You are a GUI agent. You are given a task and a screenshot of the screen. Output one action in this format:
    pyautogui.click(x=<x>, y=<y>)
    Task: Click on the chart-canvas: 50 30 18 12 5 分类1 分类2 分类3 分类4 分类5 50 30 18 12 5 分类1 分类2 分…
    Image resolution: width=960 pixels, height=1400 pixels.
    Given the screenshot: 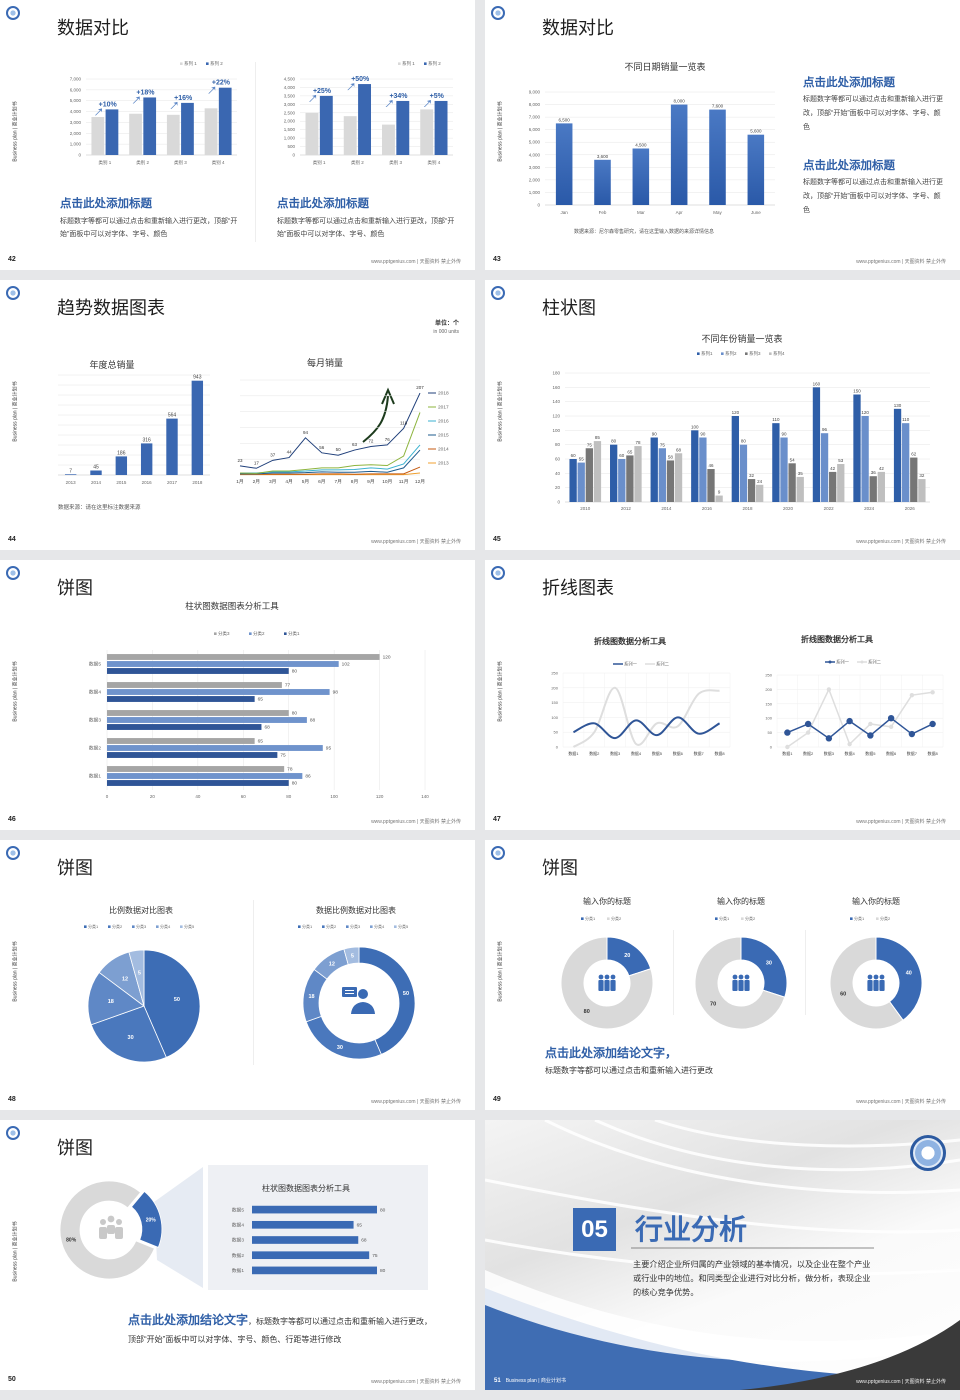 What is the action you would take?
    pyautogui.click(x=250, y=993)
    